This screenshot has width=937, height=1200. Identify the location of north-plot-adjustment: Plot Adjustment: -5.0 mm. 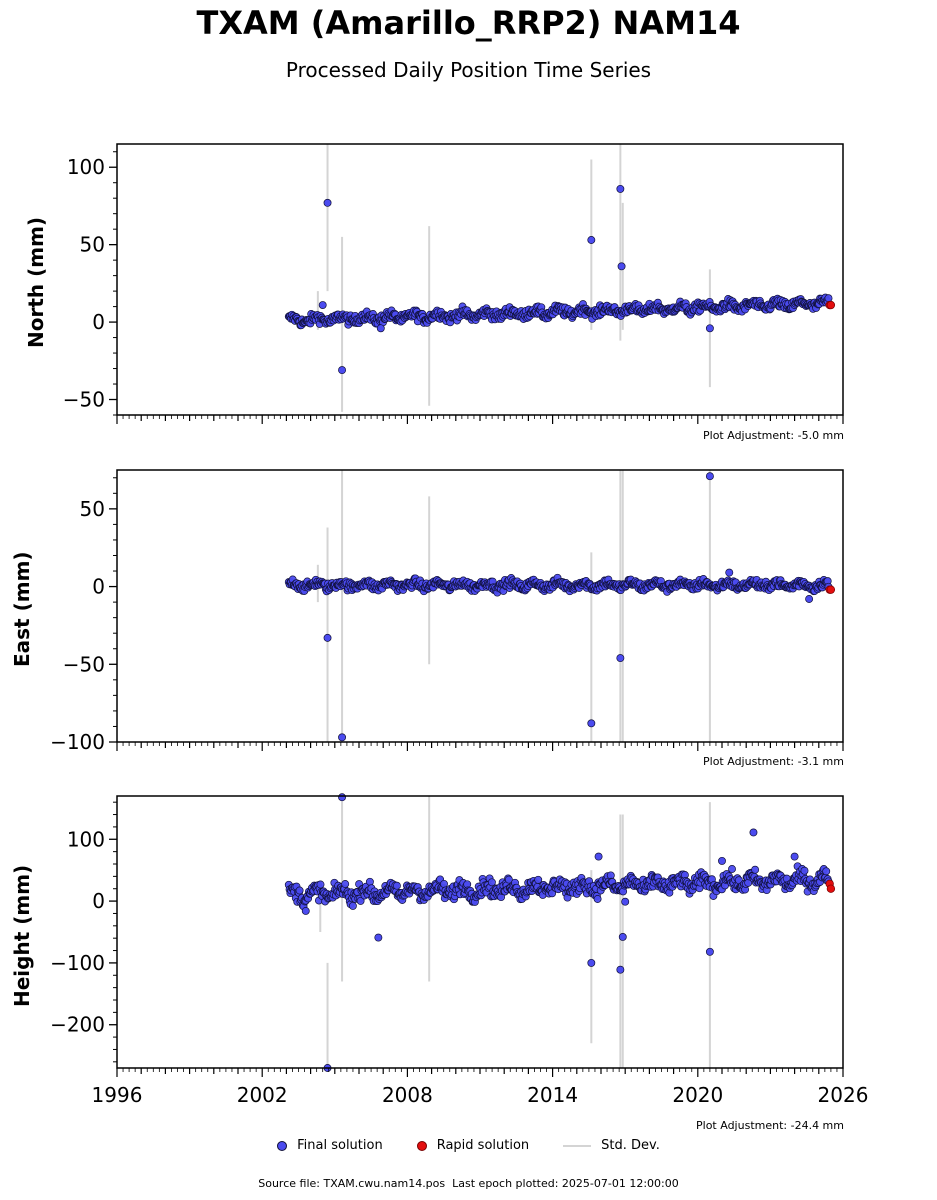
(773, 435).